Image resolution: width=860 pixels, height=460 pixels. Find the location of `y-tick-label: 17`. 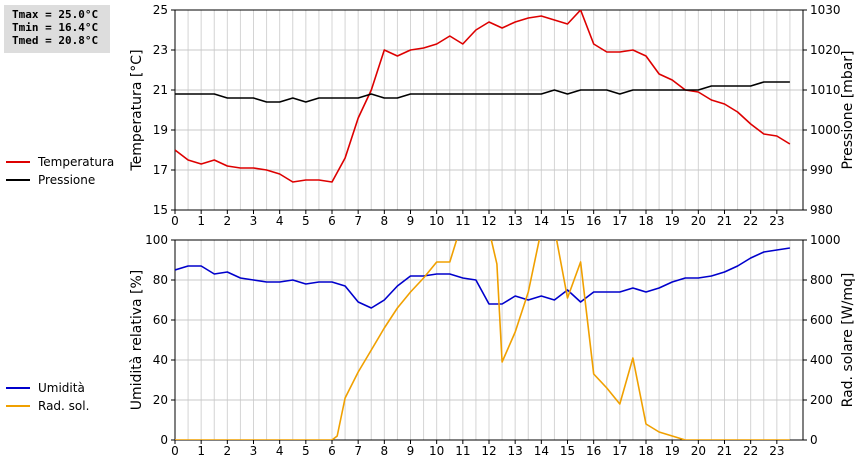

y-tick-label: 17 is located at coordinates (160, 170).